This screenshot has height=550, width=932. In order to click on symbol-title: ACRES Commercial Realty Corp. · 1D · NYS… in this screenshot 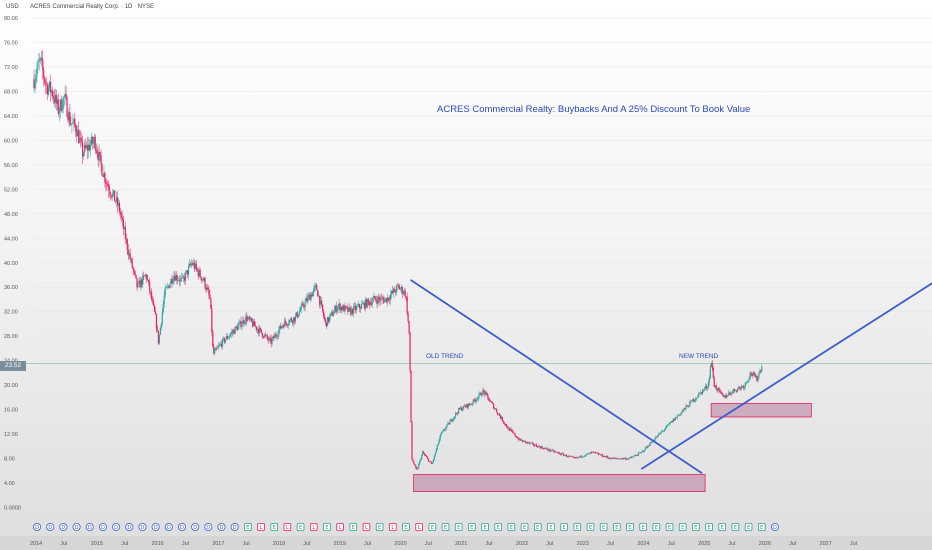, I will do `click(92, 7)`.